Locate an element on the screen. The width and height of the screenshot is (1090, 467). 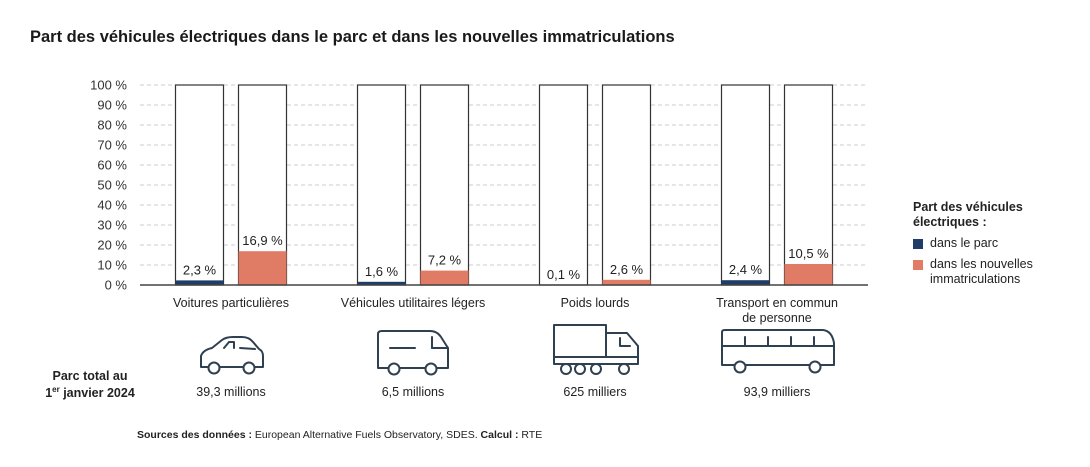
fleet-total: 93,9 milliers is located at coordinates (777, 392).